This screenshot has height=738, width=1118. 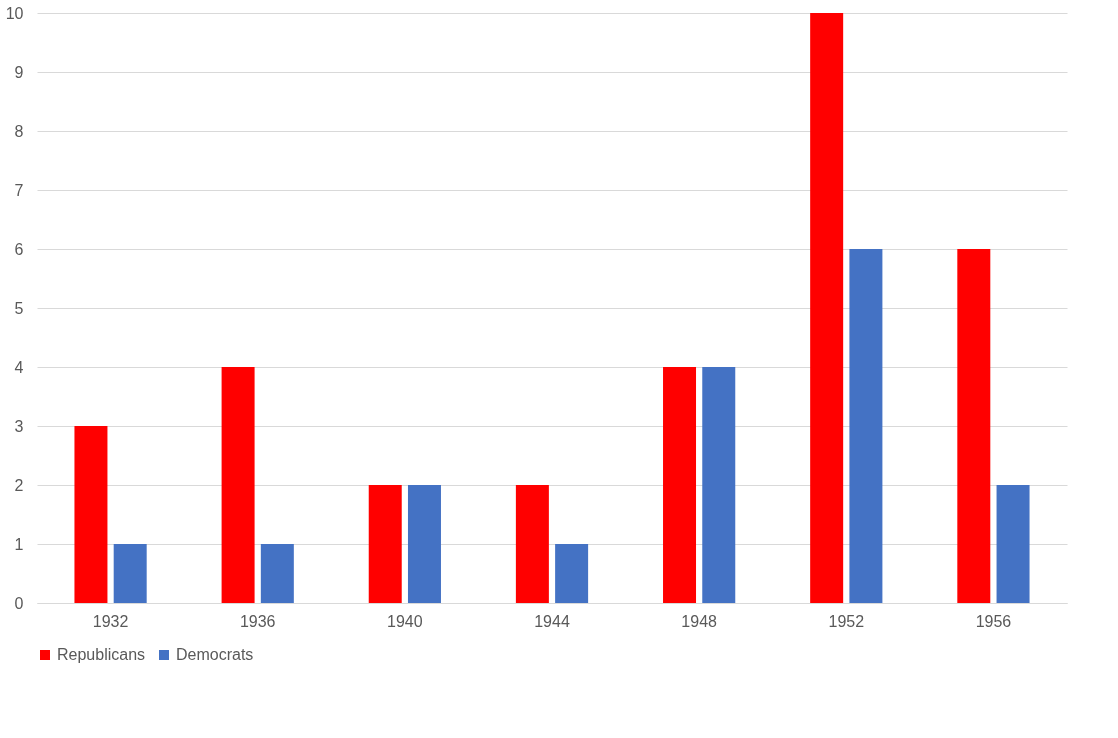 I want to click on y-tick-label: 0, so click(x=19, y=603).